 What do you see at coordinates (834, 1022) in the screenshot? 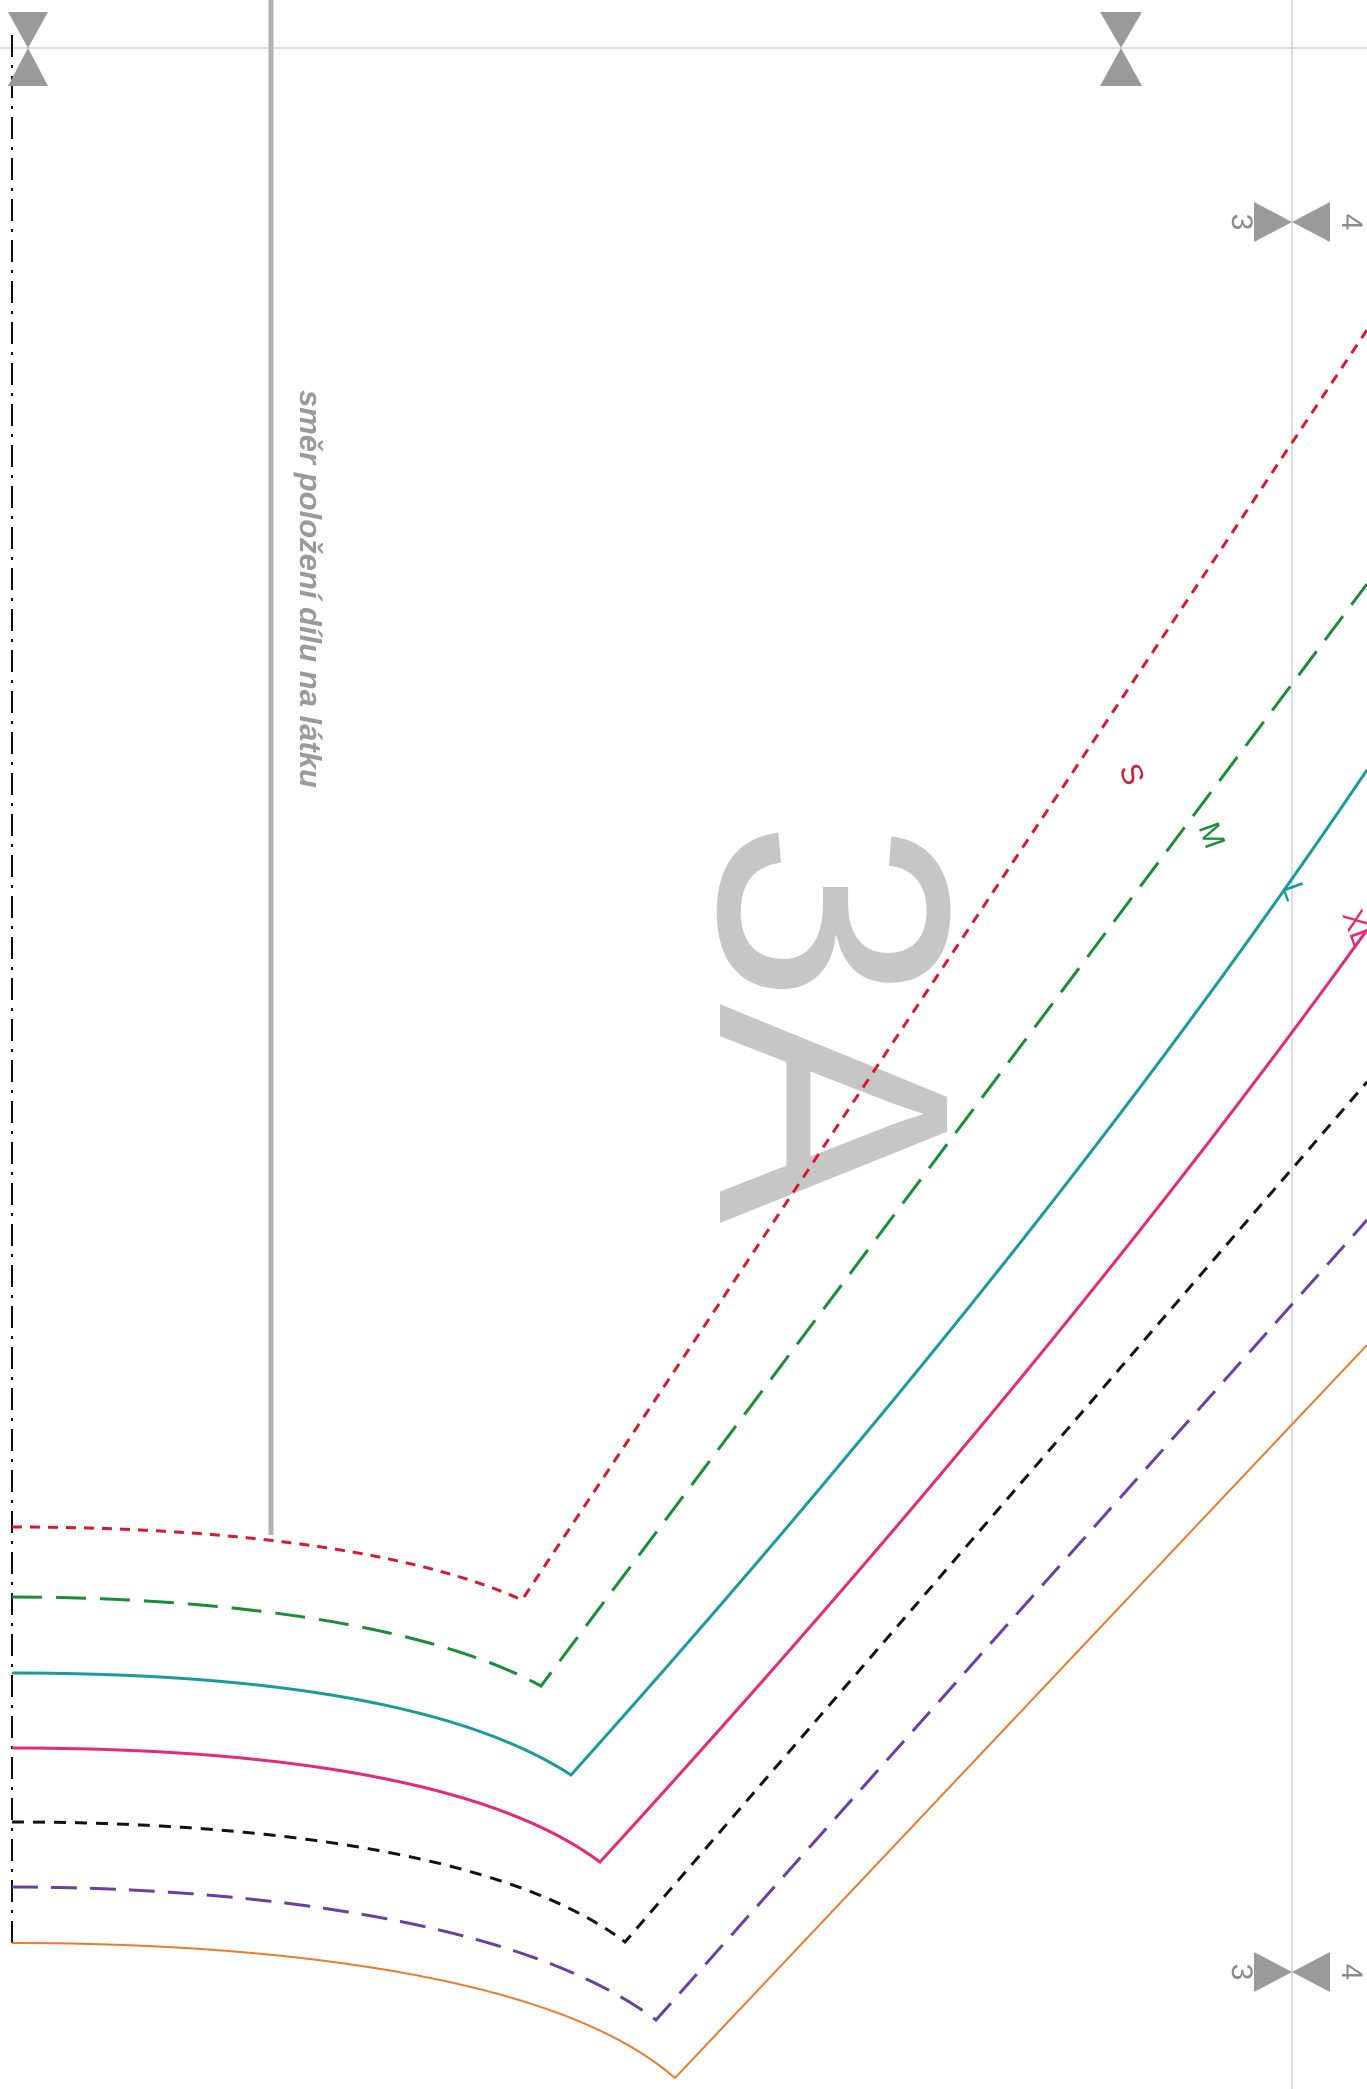
I see `piece-label: 3A` at bounding box center [834, 1022].